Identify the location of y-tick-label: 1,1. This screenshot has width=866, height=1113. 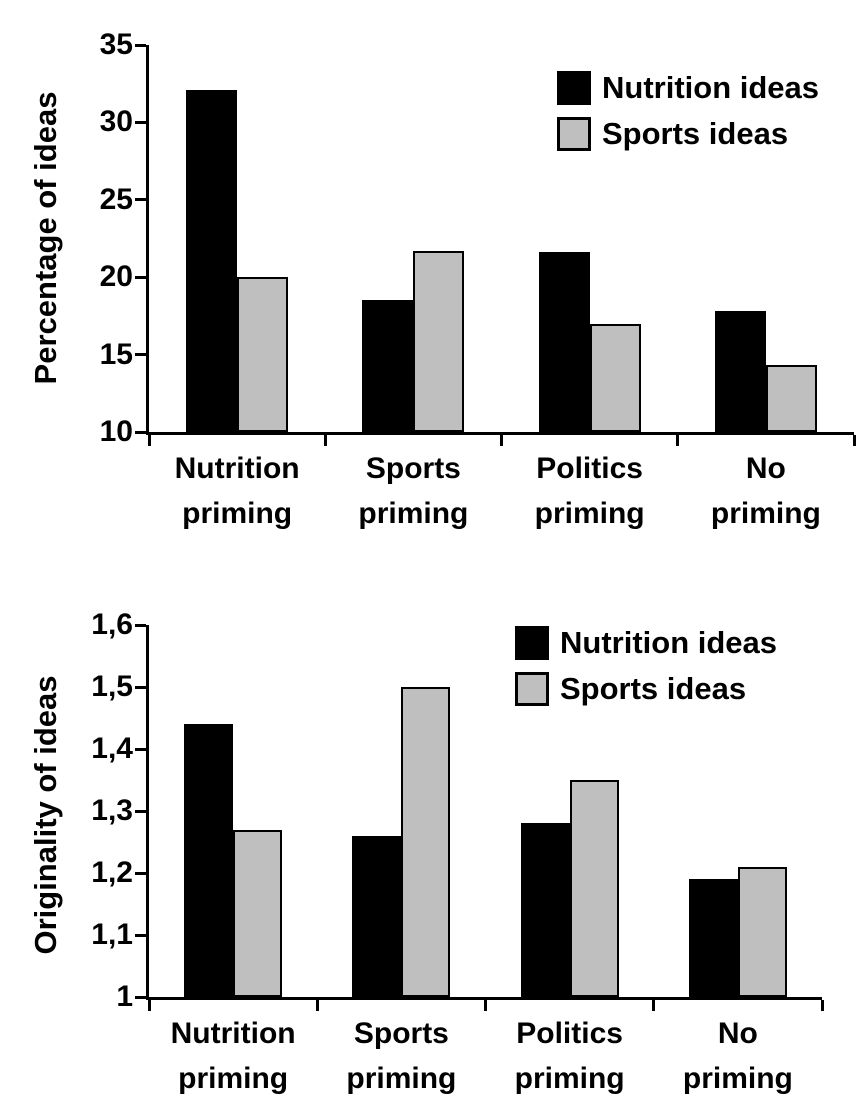
(112, 934).